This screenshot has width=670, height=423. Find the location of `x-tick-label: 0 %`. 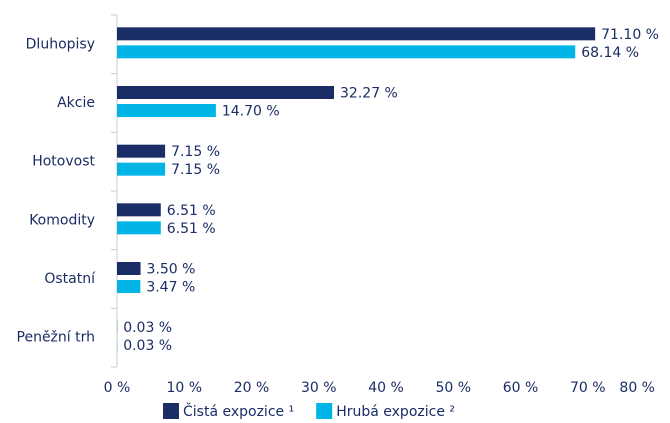

x-tick-label: 0 % is located at coordinates (117, 388).